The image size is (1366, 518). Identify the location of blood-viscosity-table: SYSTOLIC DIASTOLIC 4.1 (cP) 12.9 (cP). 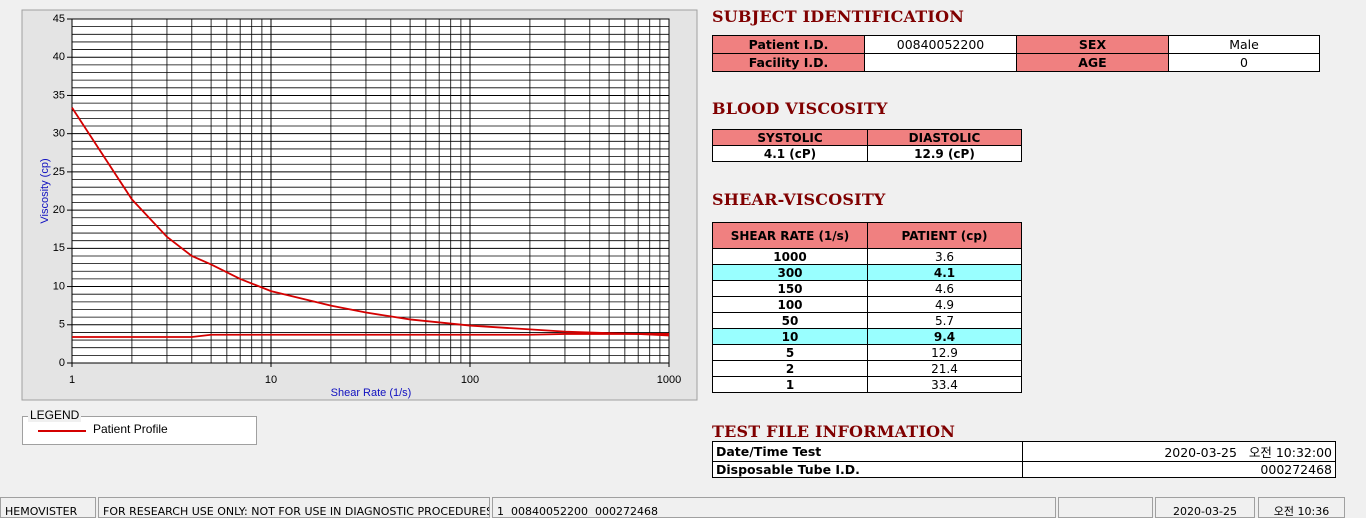
(867, 145).